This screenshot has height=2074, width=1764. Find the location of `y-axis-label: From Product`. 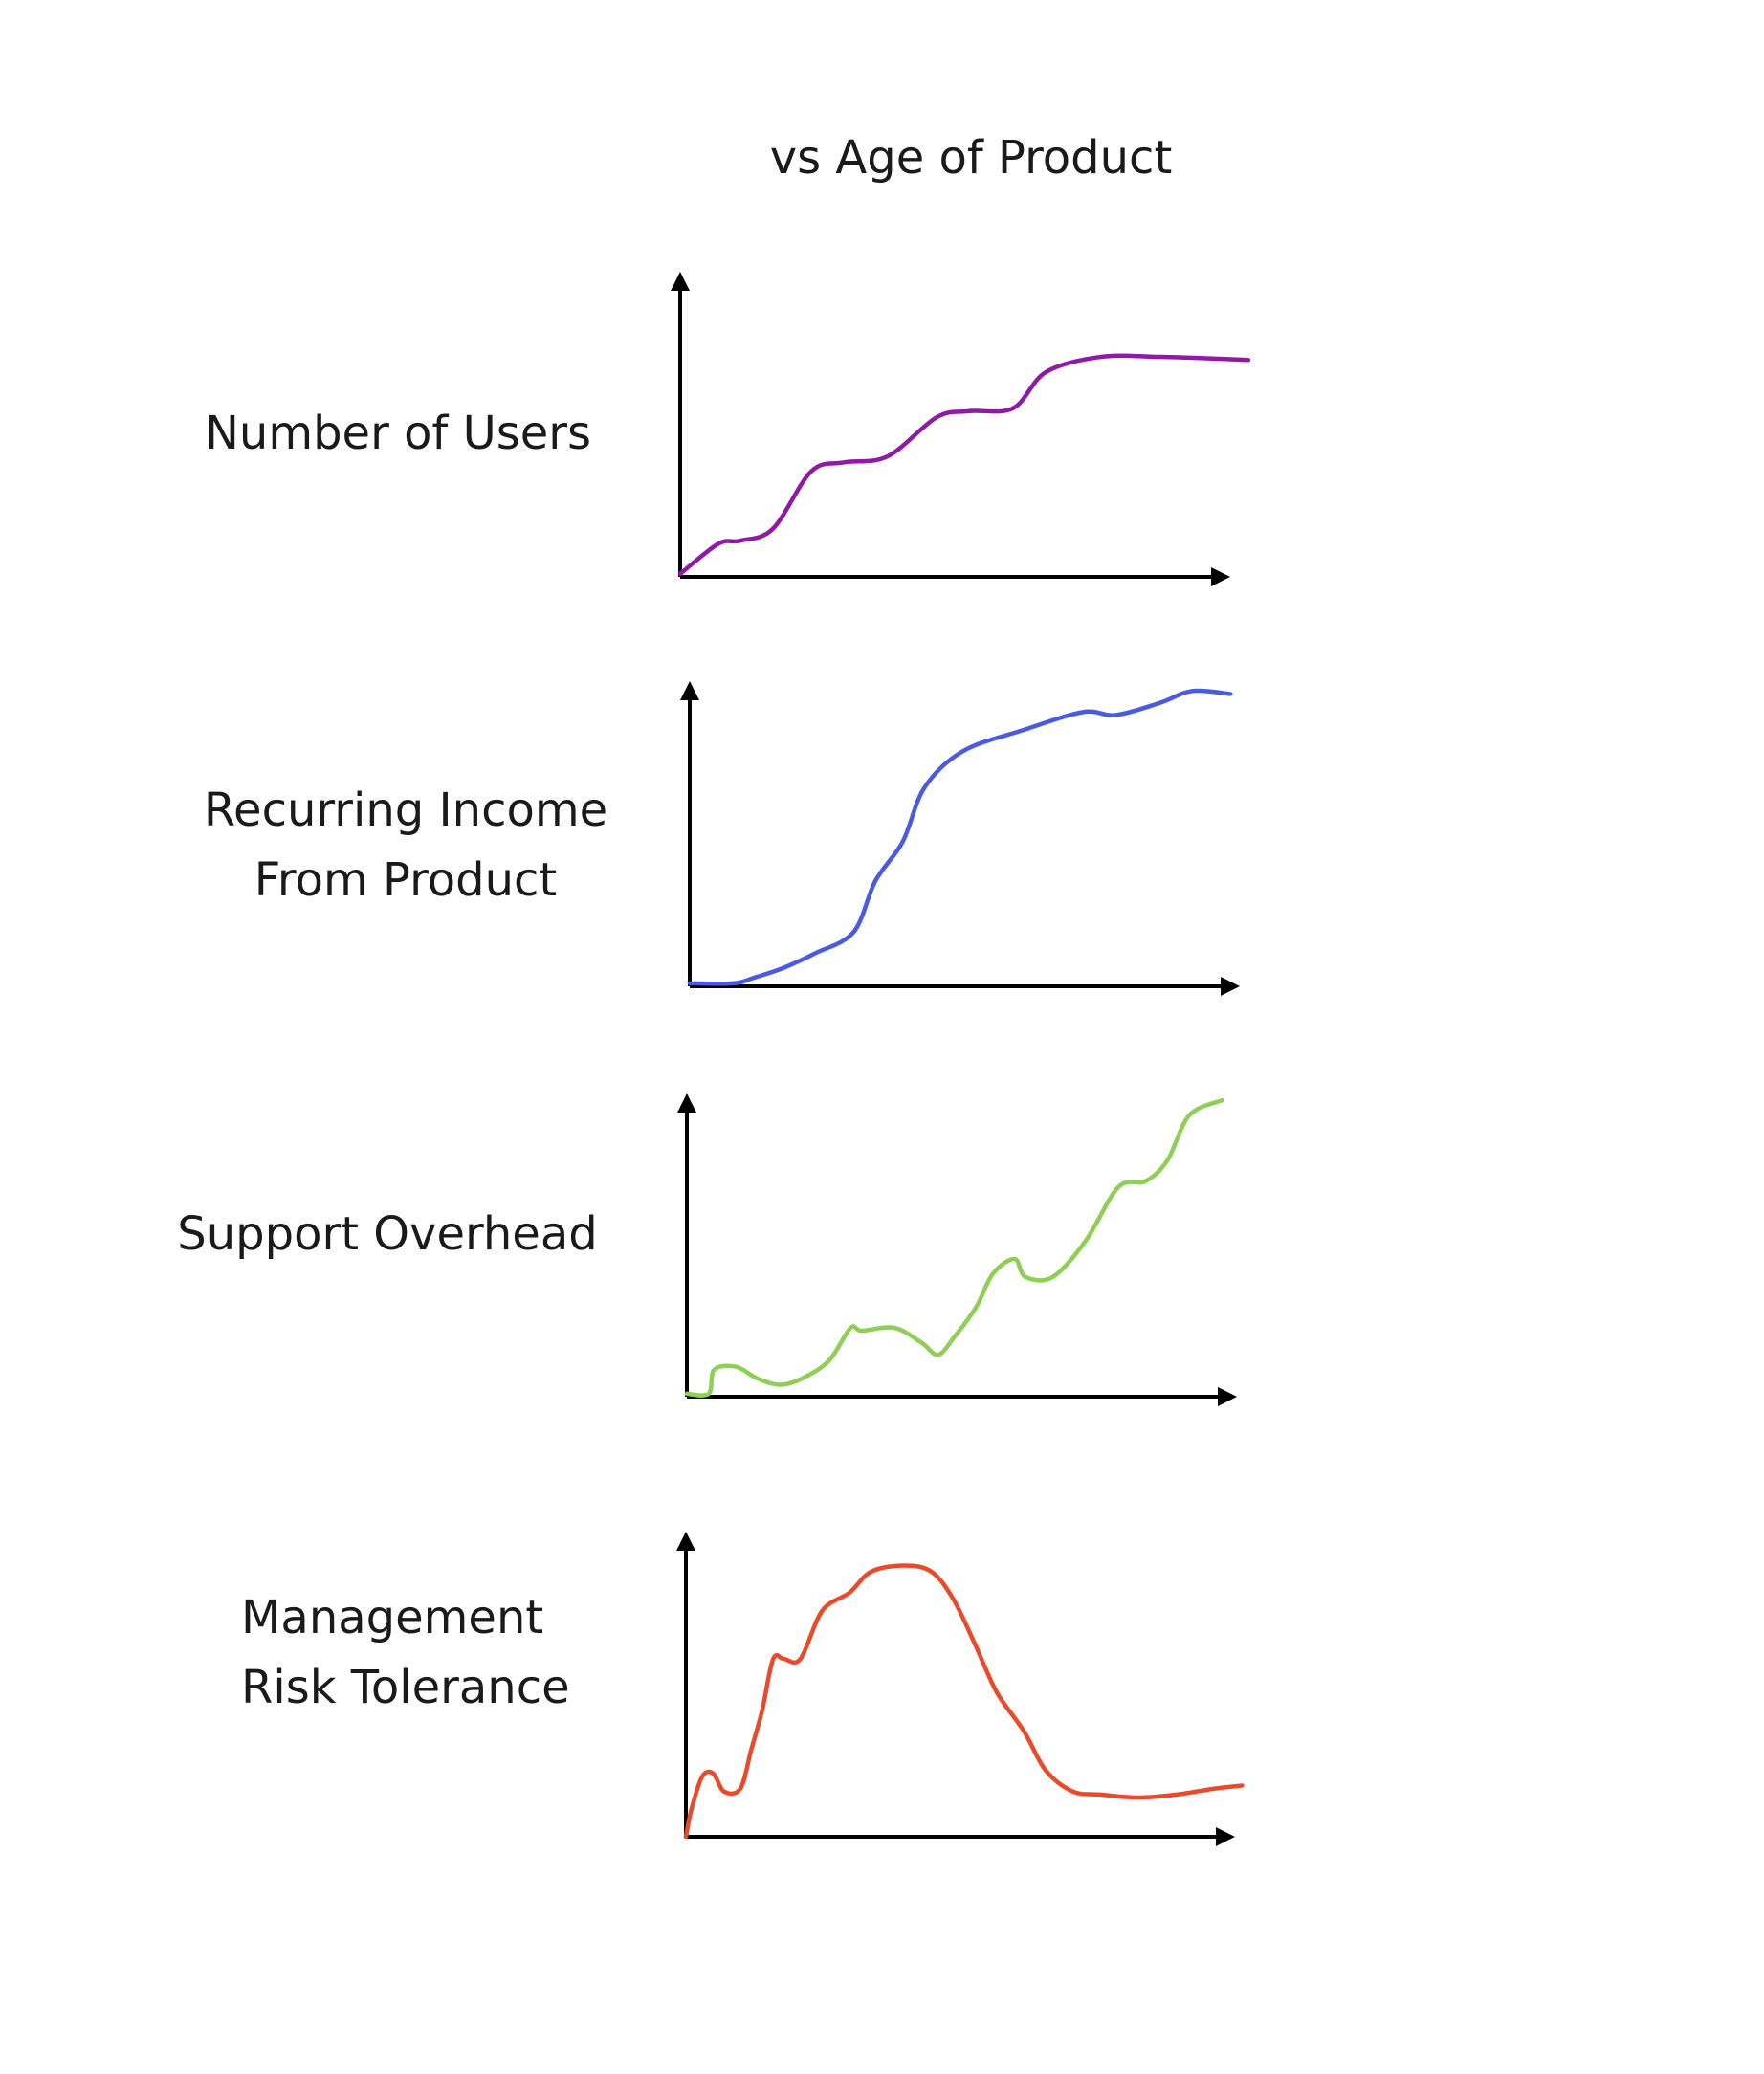

y-axis-label: From Product is located at coordinates (405, 880).